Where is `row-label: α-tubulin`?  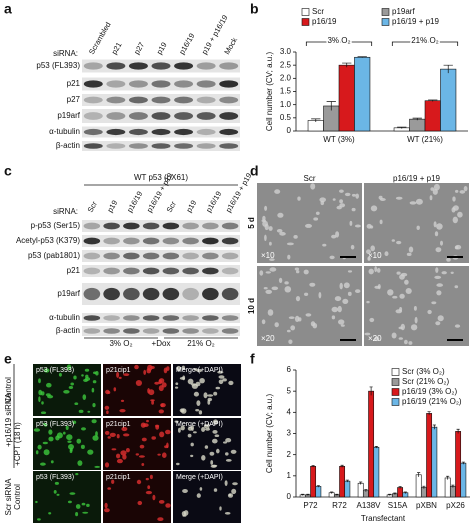
row-label: α-tubulin is located at coordinates (64, 131).